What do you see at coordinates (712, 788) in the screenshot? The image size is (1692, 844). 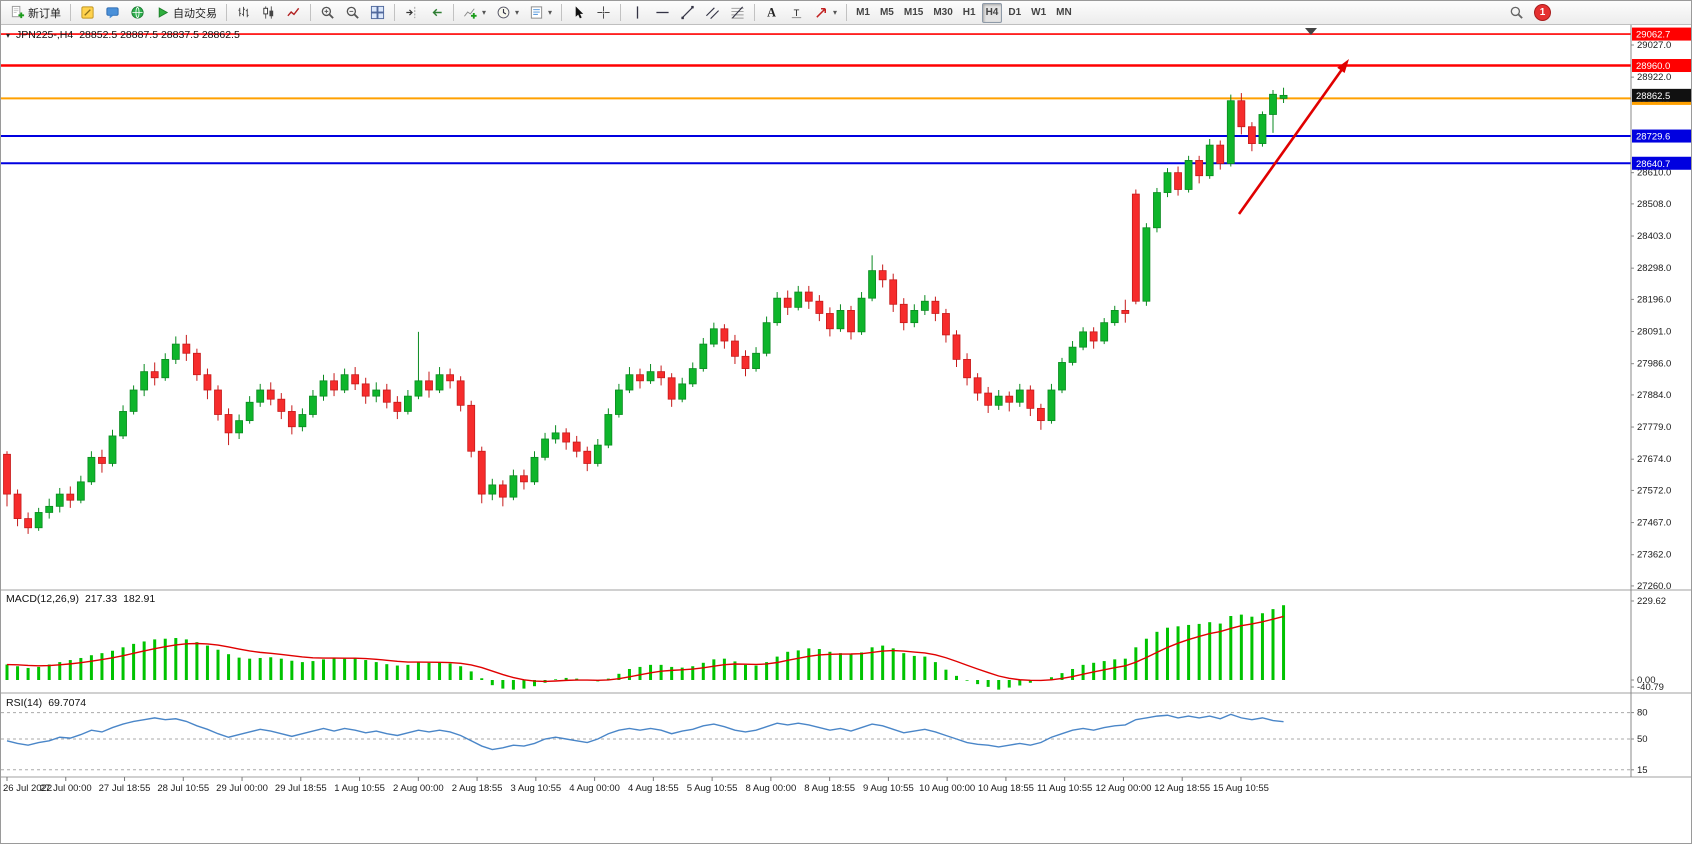 I see `svg-text: 5 Aug 10:55` at bounding box center [712, 788].